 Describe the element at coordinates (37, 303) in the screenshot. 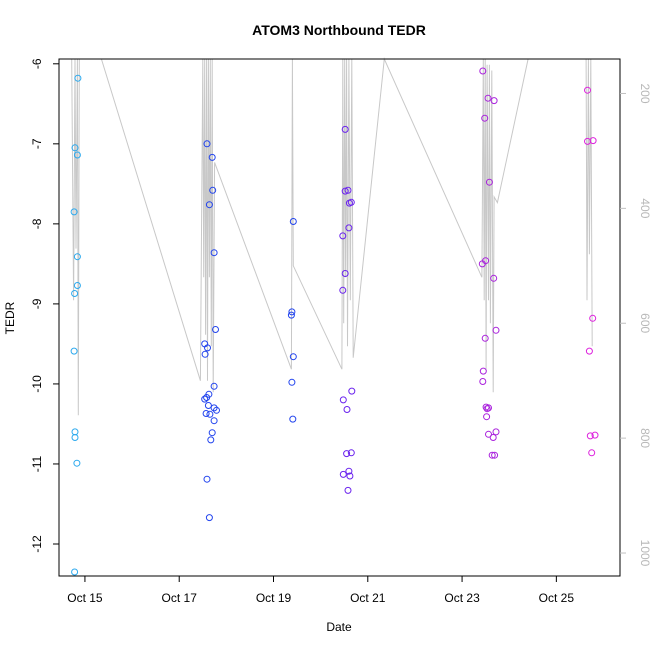

I see `y-tick-label: -9` at that location.